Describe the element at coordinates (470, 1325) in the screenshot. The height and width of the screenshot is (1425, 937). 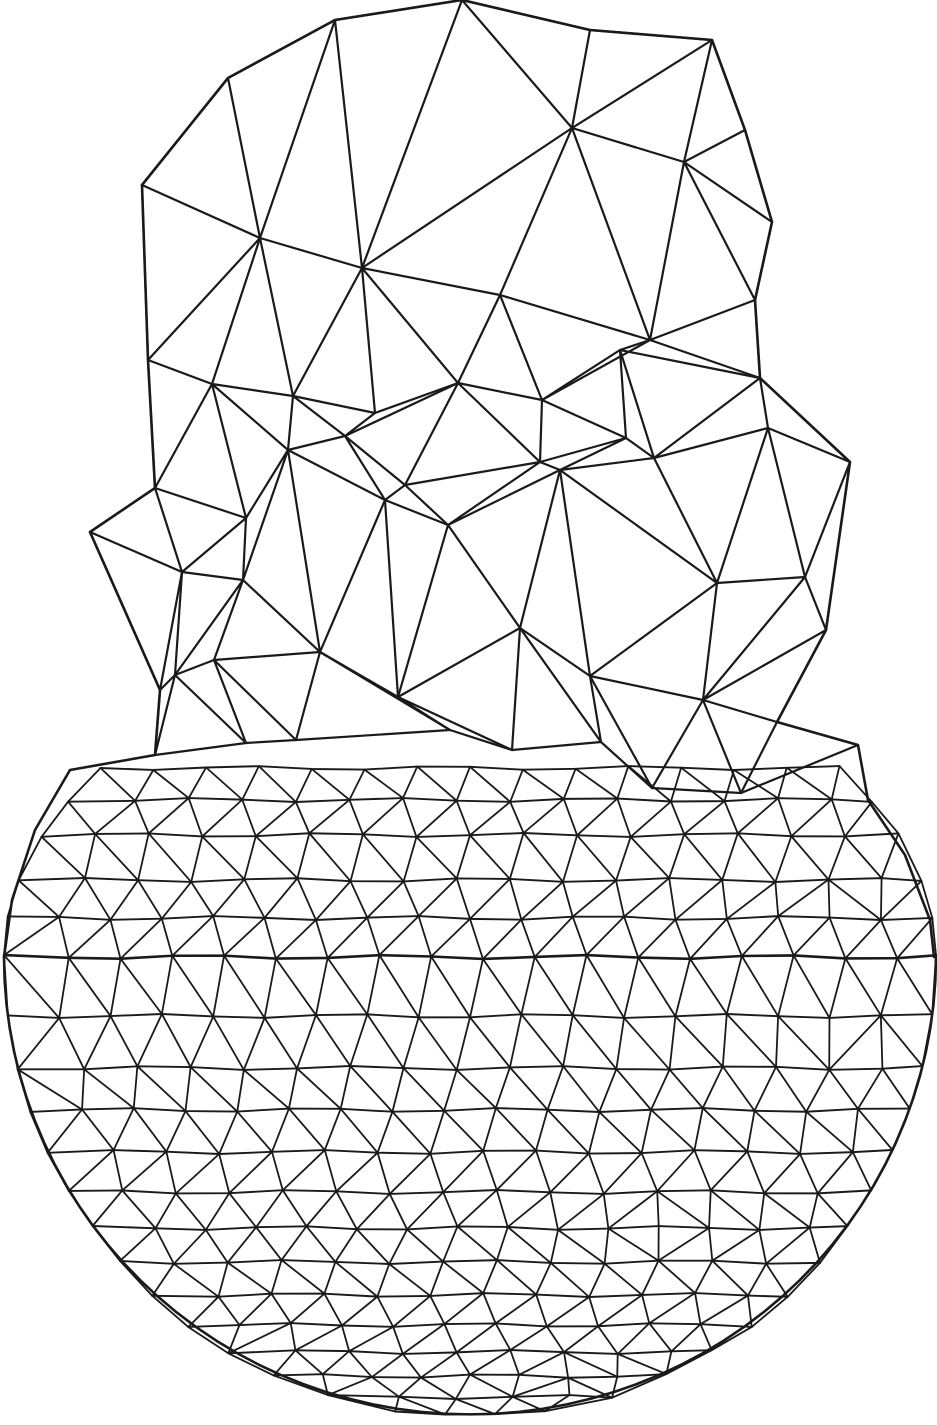
I see `latitude-line` at that location.